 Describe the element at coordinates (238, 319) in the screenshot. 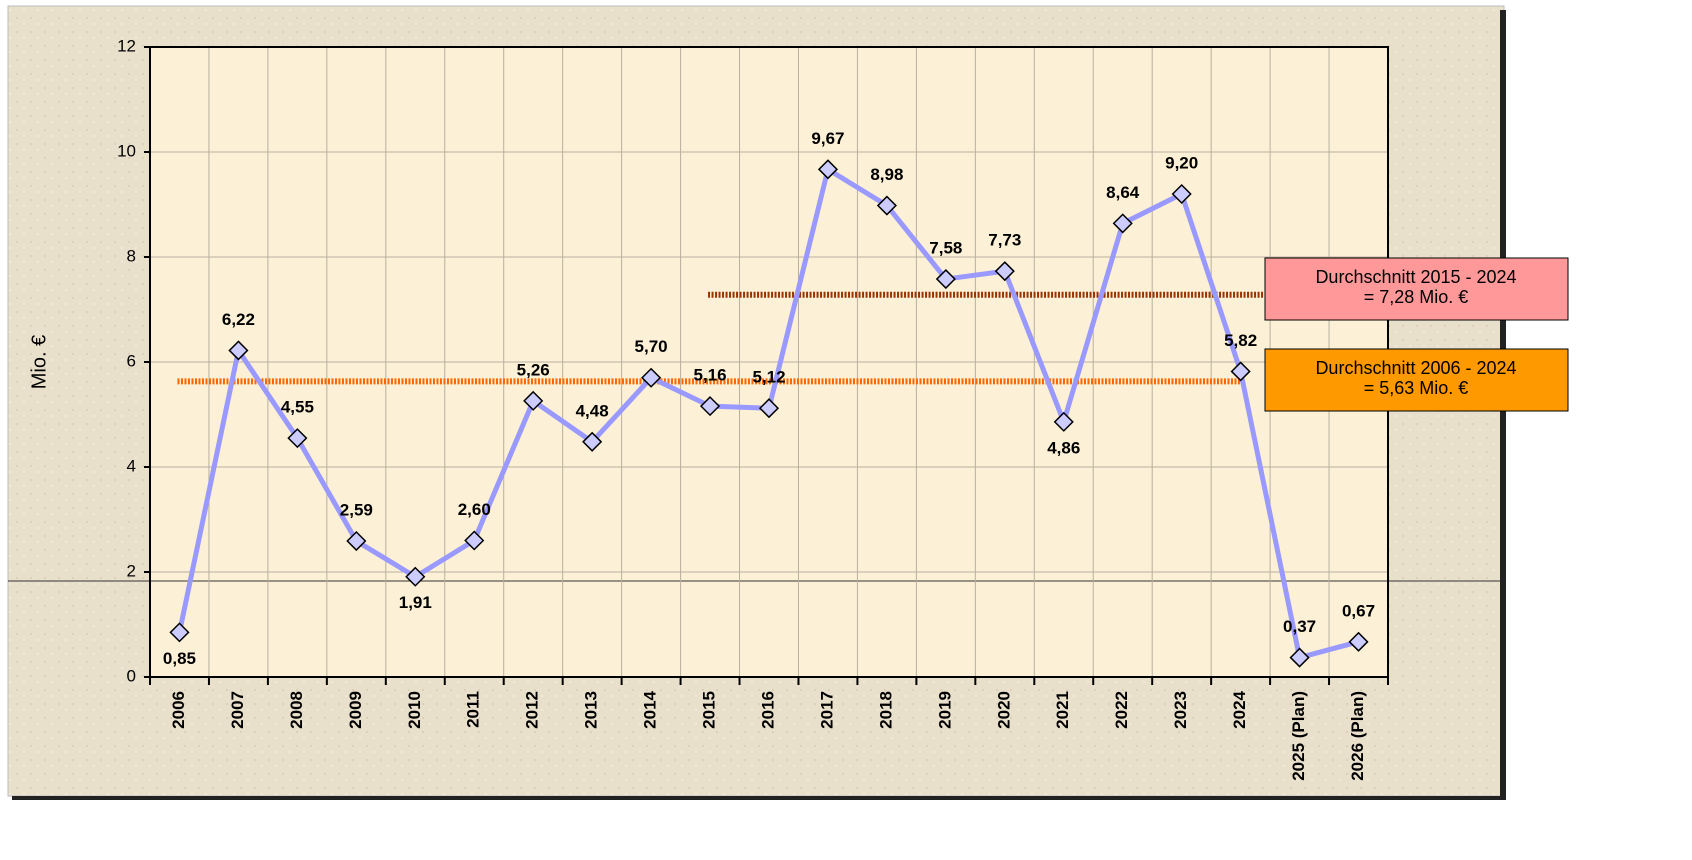

I see `data-label: 6,22` at that location.